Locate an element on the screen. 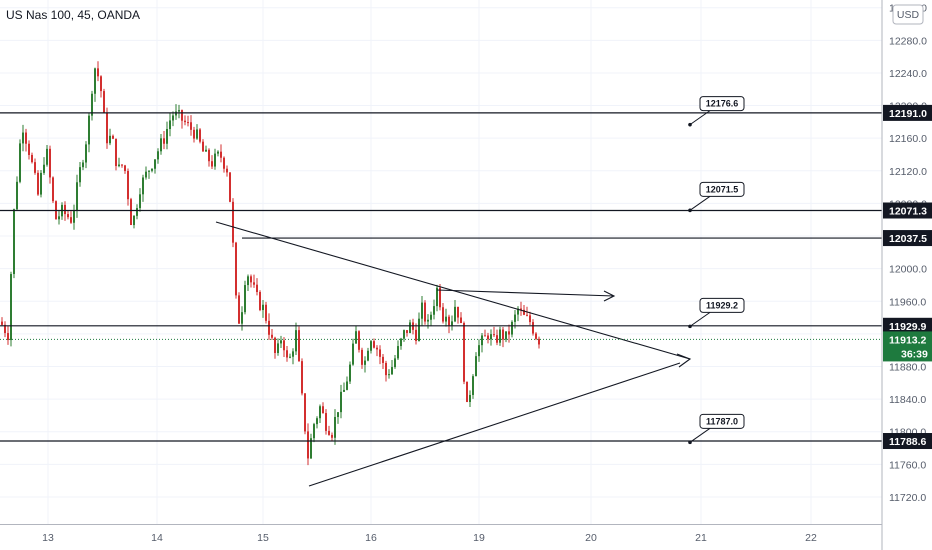 This screenshot has width=932, height=550. currency-button: USD is located at coordinates (908, 14).